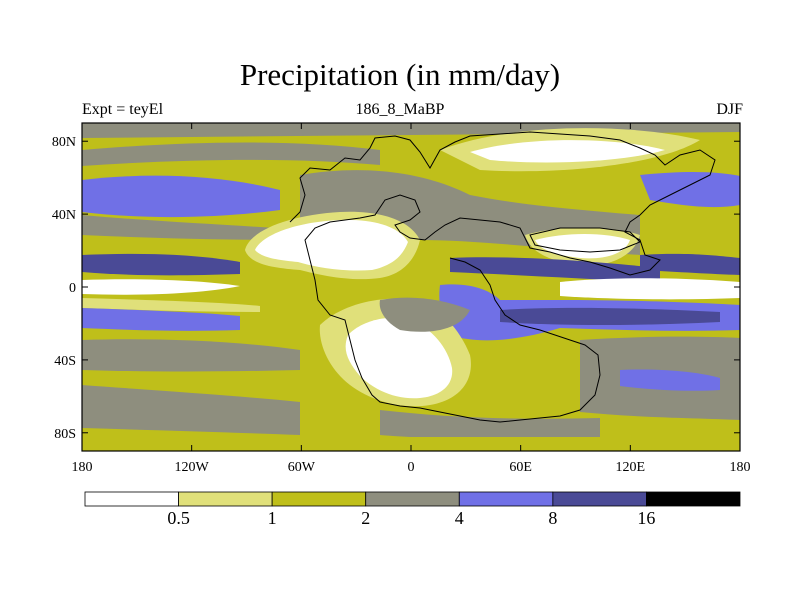  I want to click on arctic-gray-band, so click(411, 130).